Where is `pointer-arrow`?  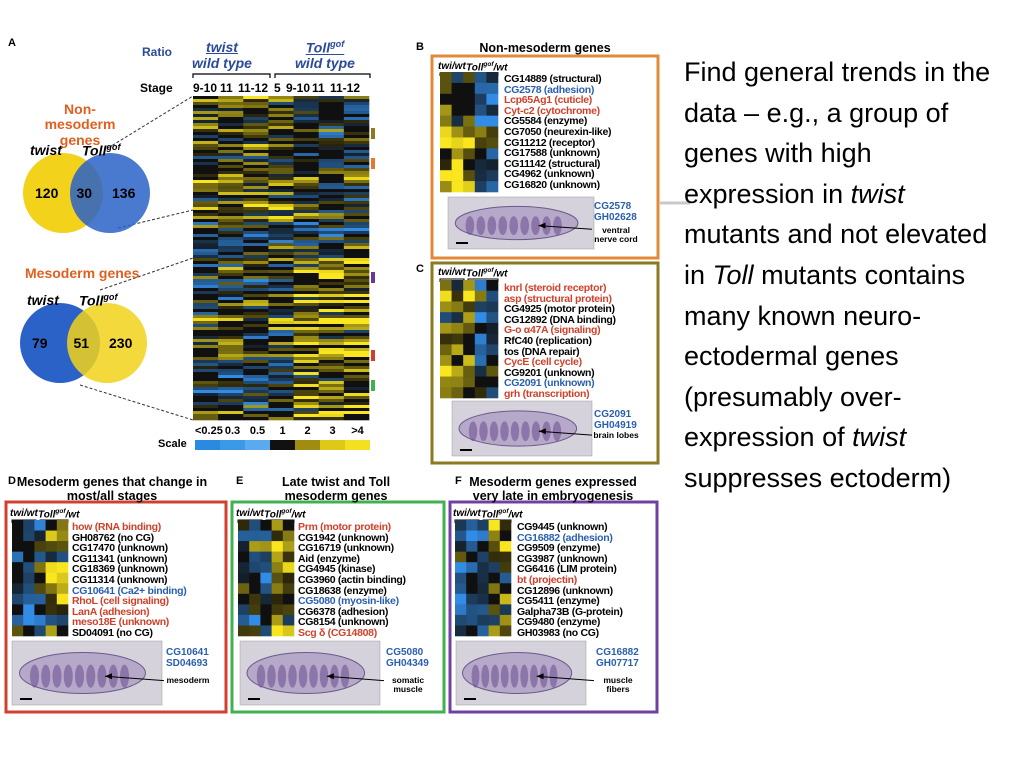
pointer-arrow is located at coordinates (565, 678).